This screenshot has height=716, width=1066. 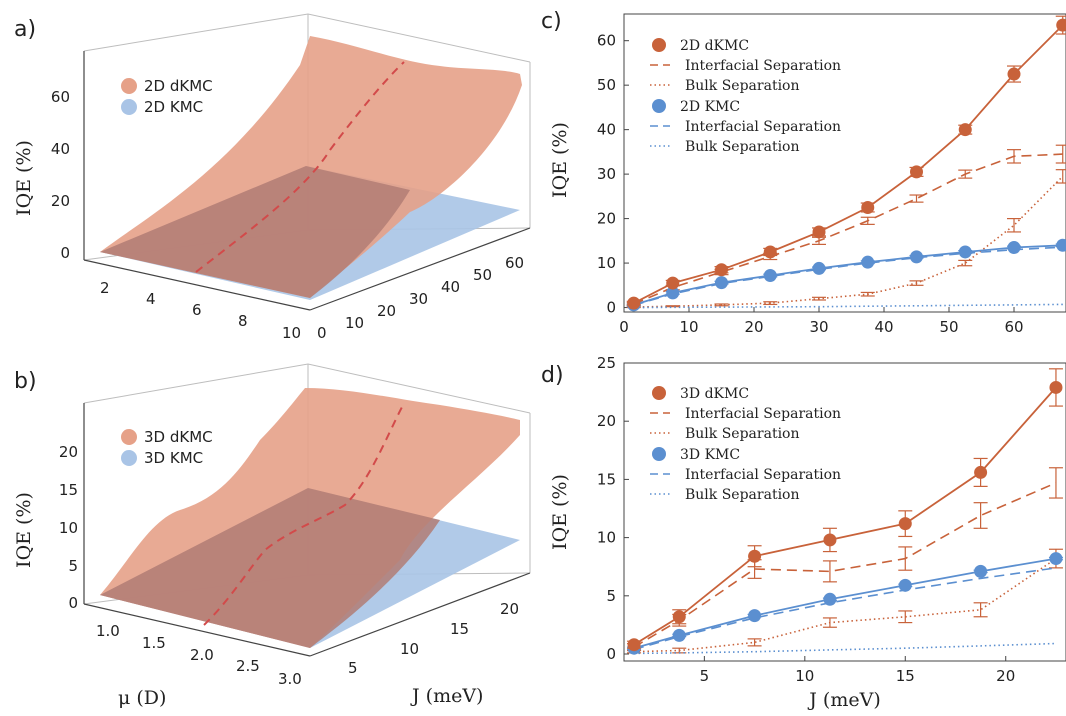 I want to click on panel-a-j-tick: 0, so click(x=322, y=333).